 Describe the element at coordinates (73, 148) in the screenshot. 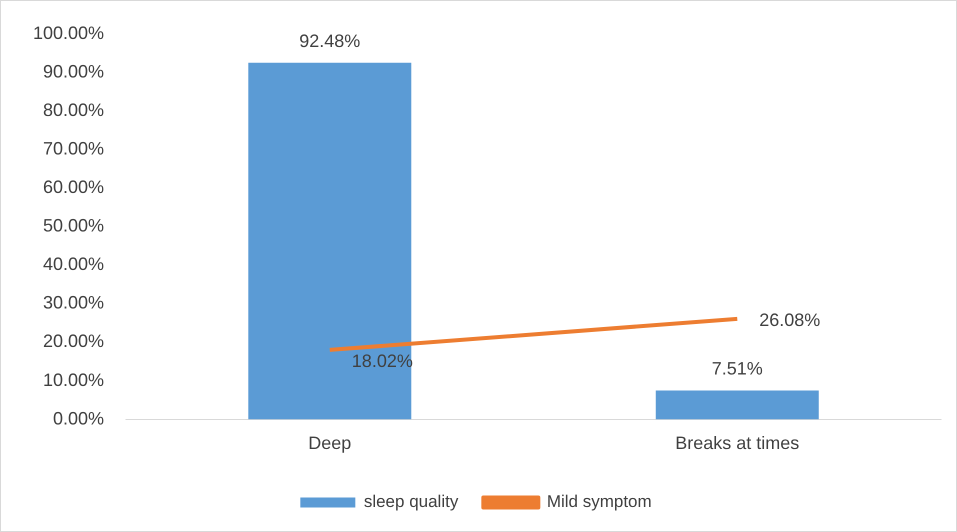

I see `y-tick-label: 70.00%` at that location.